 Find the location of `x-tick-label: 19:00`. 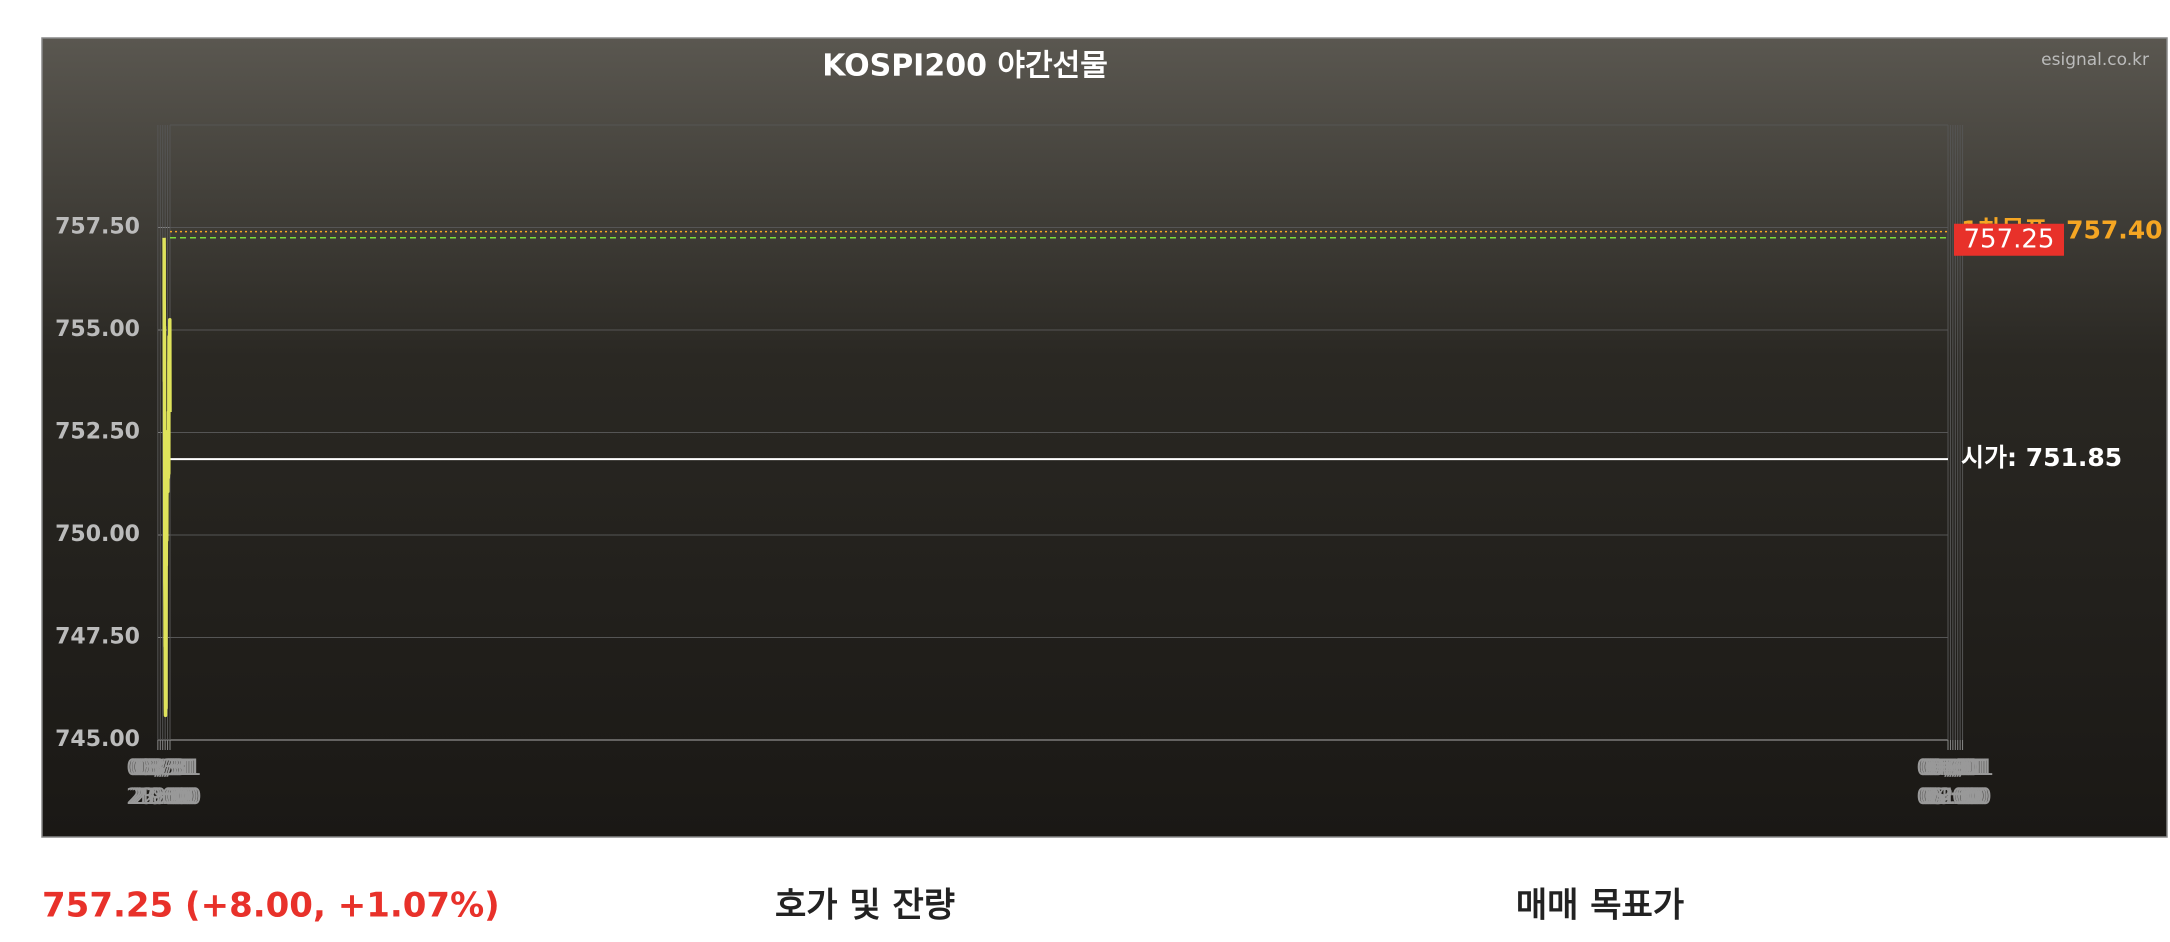

x-tick-label: 19:00 is located at coordinates (167, 797).